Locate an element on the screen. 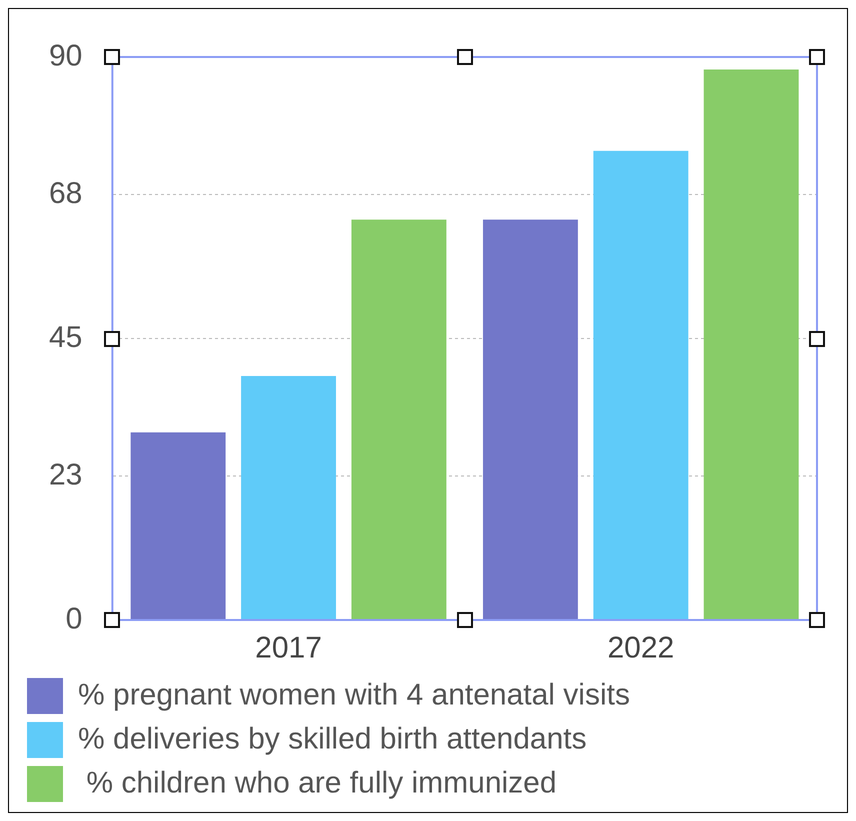 This screenshot has width=856, height=821. y-tick-label: 90 is located at coordinates (65, 55).